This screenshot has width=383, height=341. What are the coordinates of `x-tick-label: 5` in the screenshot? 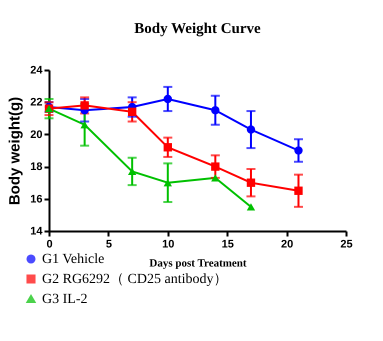 It's located at (109, 244).